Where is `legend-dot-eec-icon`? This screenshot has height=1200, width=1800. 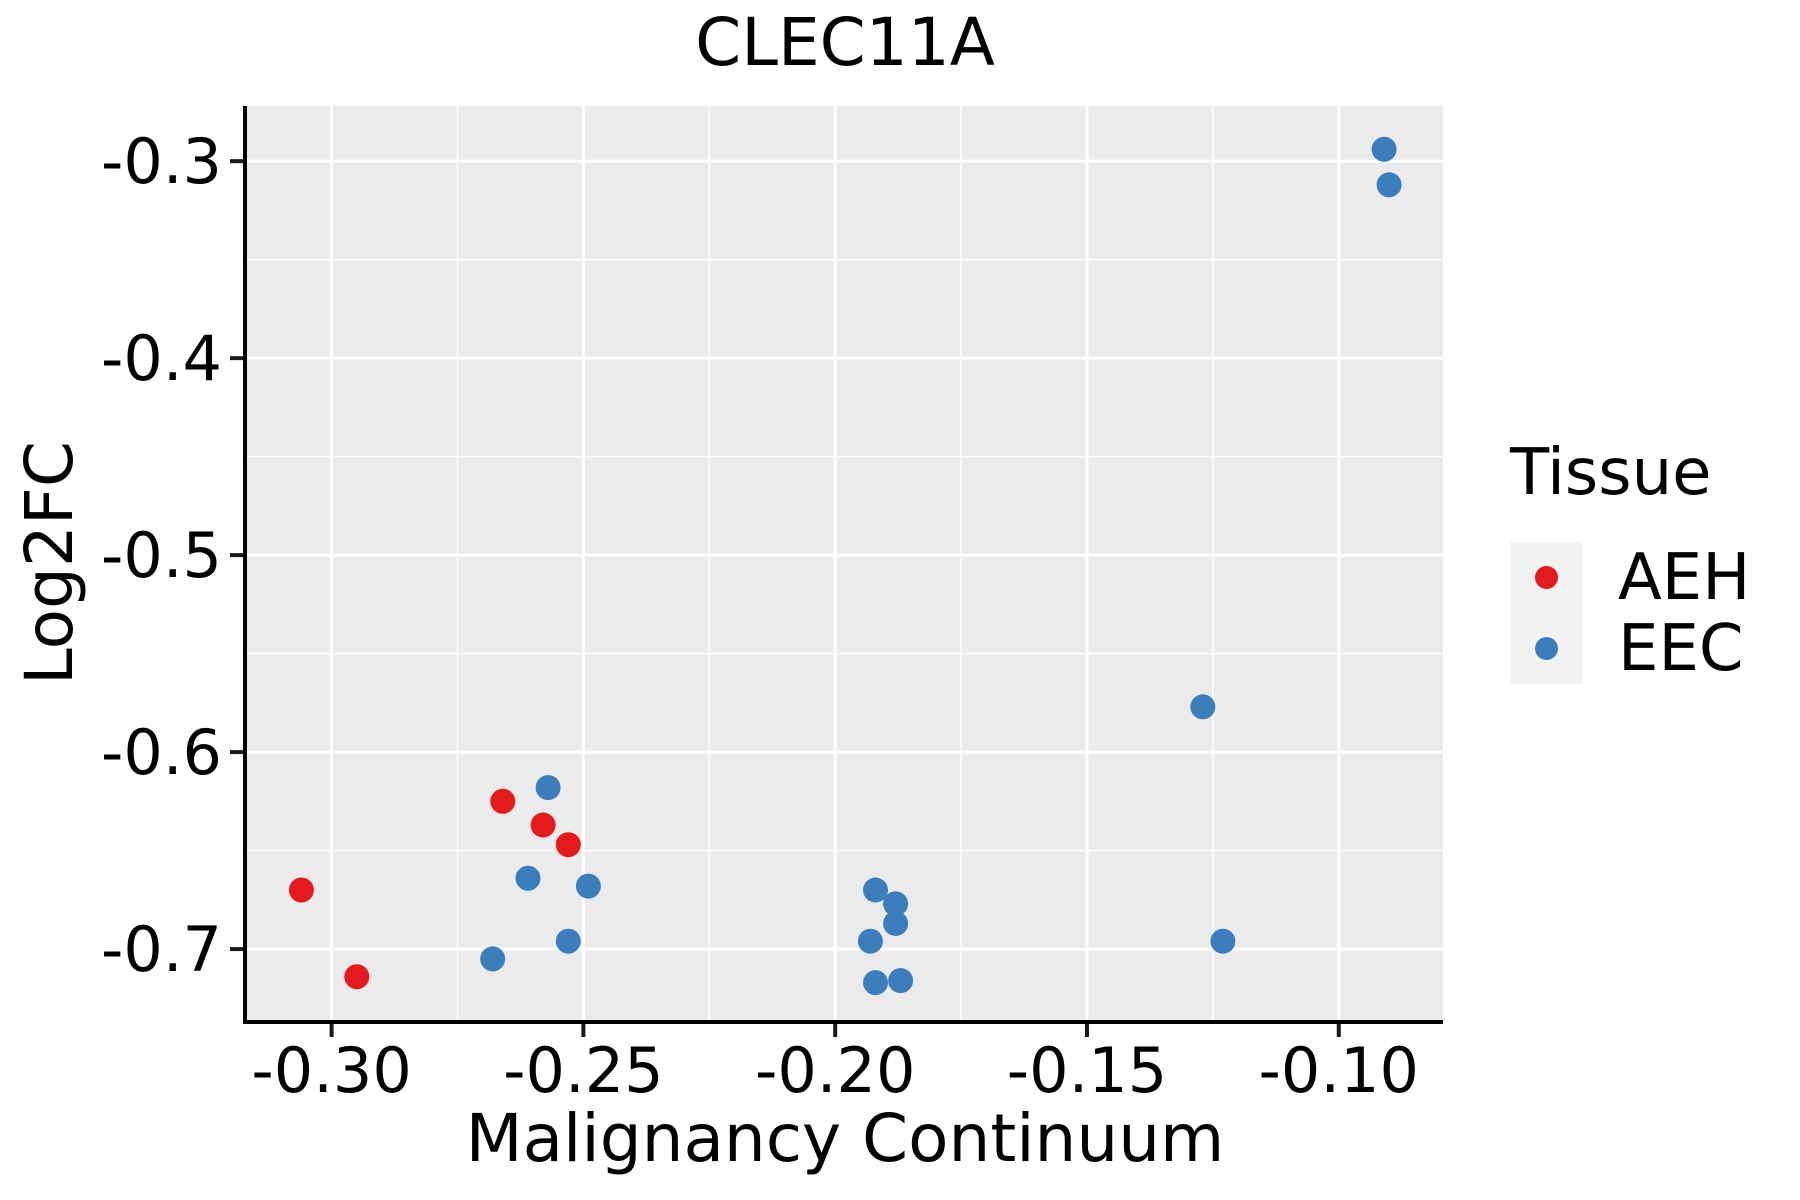
legend-dot-eec-icon is located at coordinates (1546, 648).